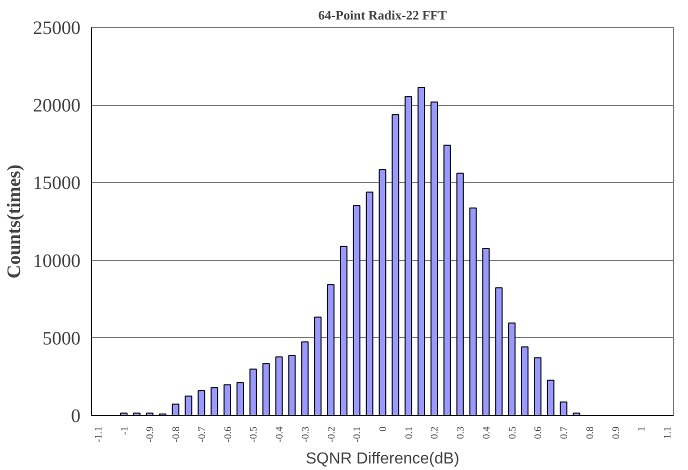  What do you see at coordinates (98, 434) in the screenshot?
I see `x-tick-label: -1.1` at bounding box center [98, 434].